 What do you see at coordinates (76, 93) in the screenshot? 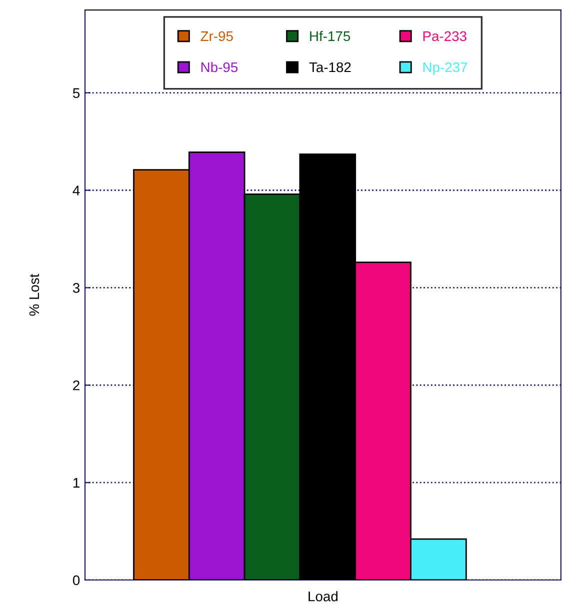
I see `y-tick-label: 5` at bounding box center [76, 93].